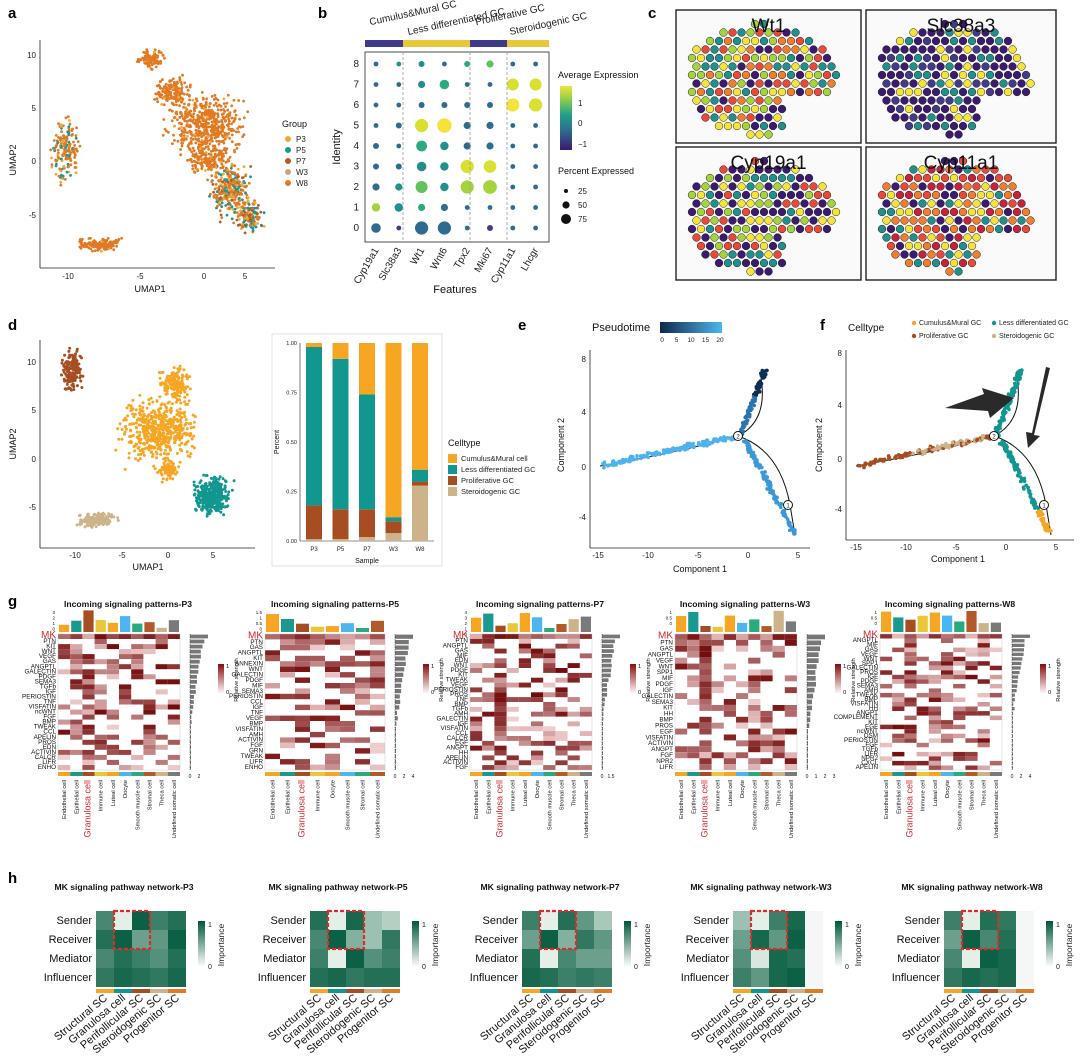 The height and width of the screenshot is (1061, 1080). Describe the element at coordinates (314, 522) in the screenshot. I see `d-bar-P3-prolif` at that location.